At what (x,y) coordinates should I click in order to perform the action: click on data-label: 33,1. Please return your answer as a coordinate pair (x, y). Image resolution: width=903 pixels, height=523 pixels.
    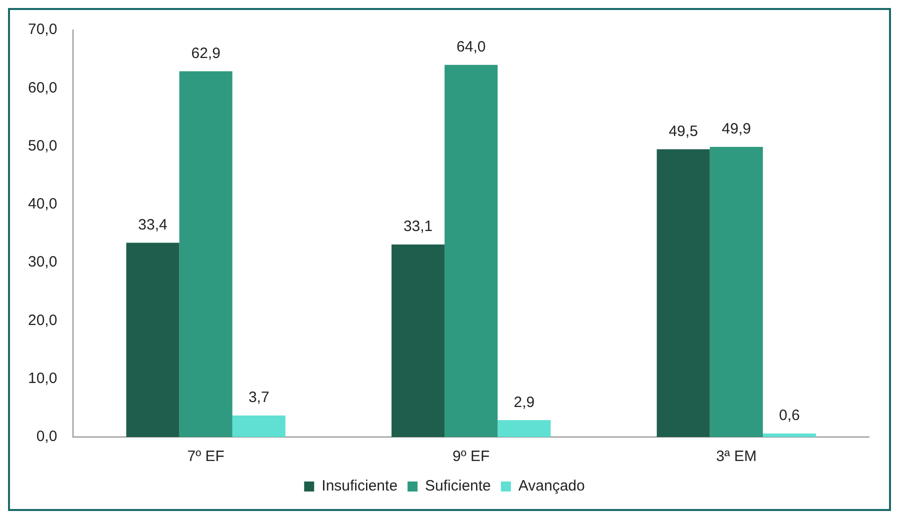
    Looking at the image, I should click on (418, 227).